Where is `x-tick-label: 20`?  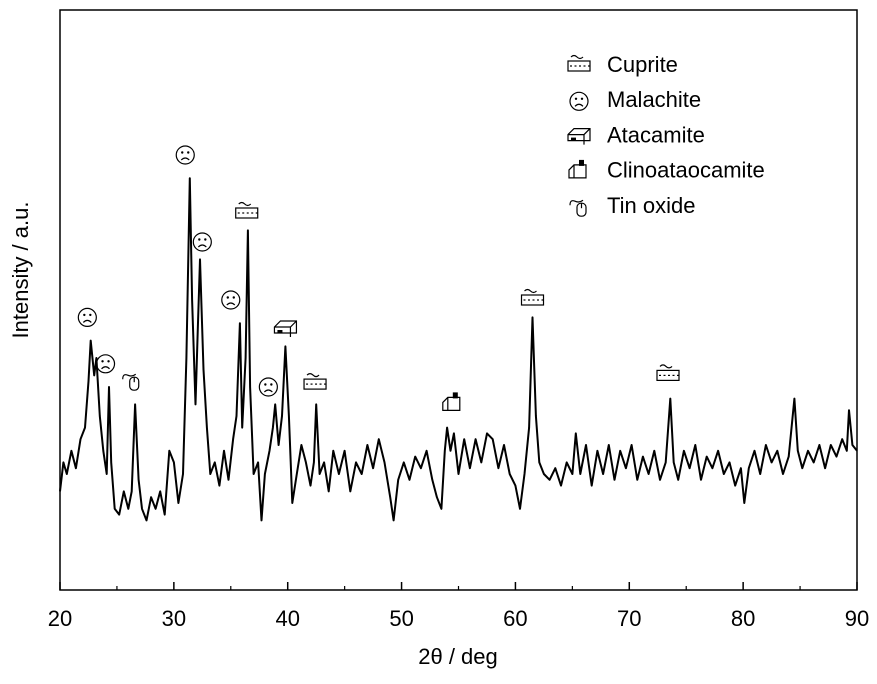
x-tick-label: 20 is located at coordinates (60, 618).